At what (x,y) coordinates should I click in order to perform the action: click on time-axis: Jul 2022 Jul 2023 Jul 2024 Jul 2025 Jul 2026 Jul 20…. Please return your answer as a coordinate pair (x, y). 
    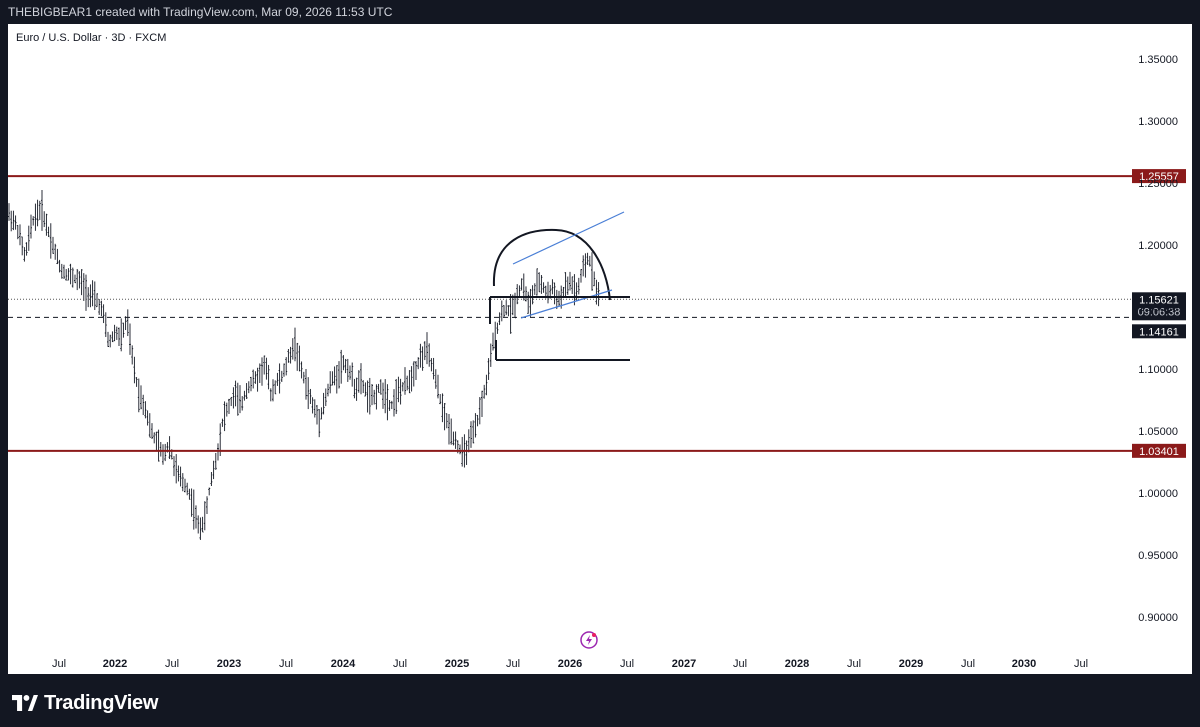
    Looking at the image, I should click on (570, 664).